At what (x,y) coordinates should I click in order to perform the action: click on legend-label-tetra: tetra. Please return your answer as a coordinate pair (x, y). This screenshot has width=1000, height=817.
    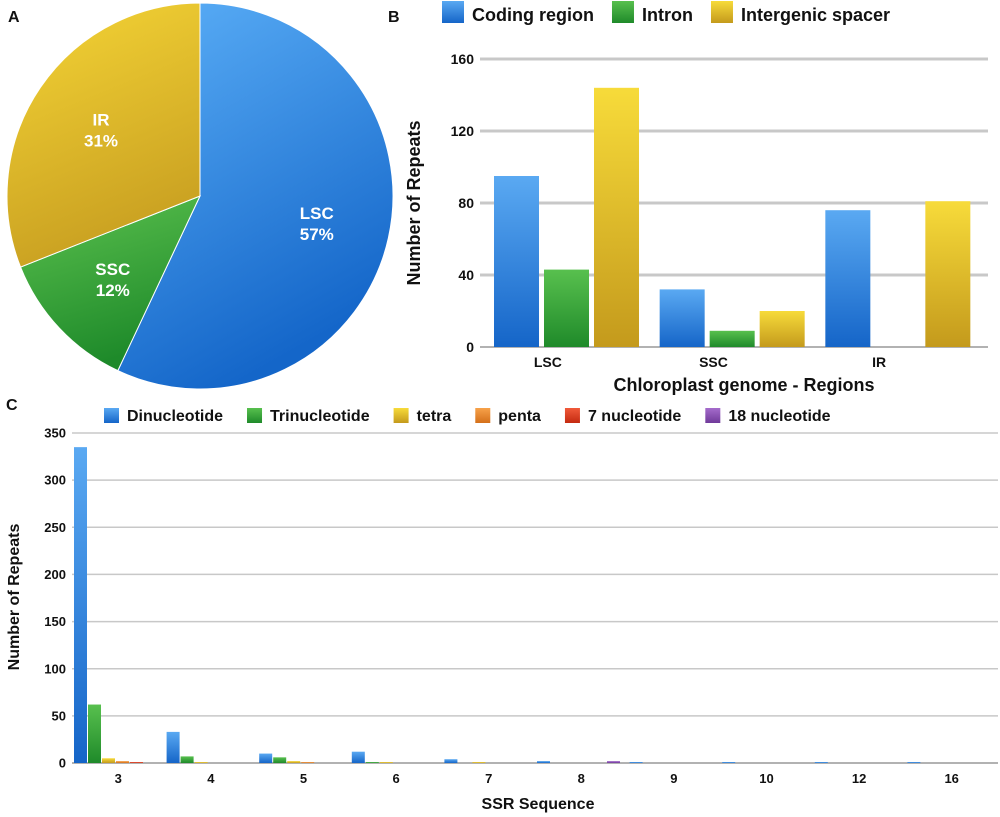
    Looking at the image, I should click on (434, 416).